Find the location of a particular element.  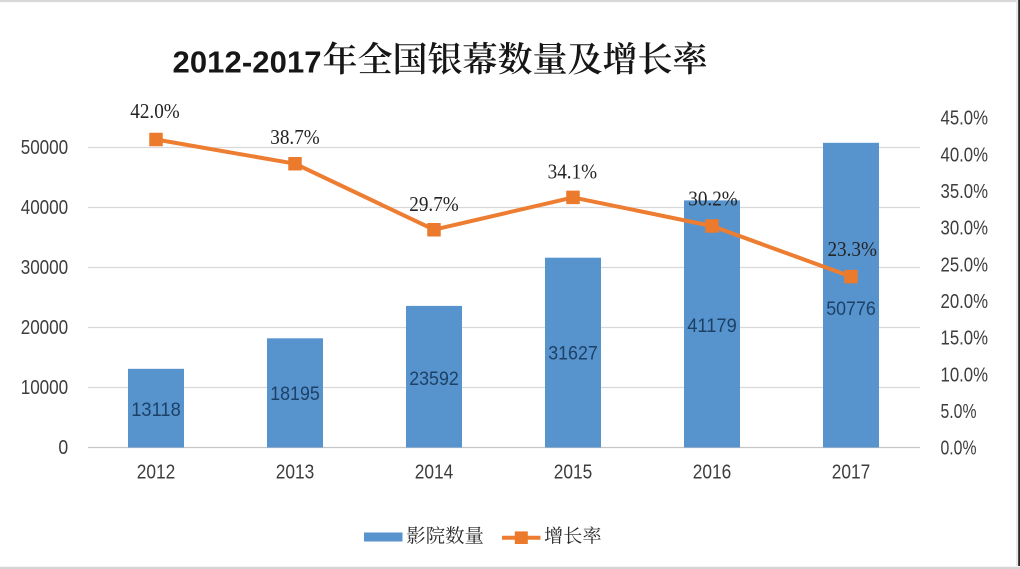

svg-text: 2015 is located at coordinates (573, 473).